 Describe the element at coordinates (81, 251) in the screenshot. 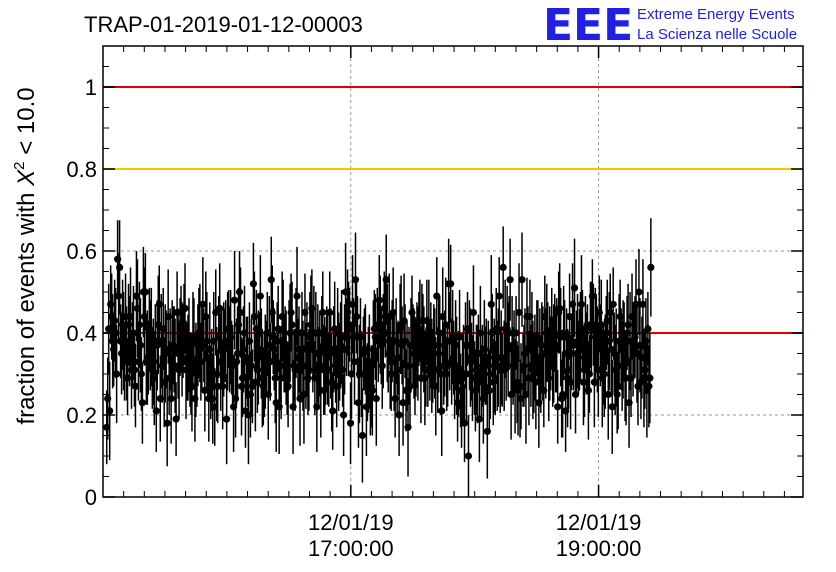

I see `y-tick-label: 0.6` at that location.